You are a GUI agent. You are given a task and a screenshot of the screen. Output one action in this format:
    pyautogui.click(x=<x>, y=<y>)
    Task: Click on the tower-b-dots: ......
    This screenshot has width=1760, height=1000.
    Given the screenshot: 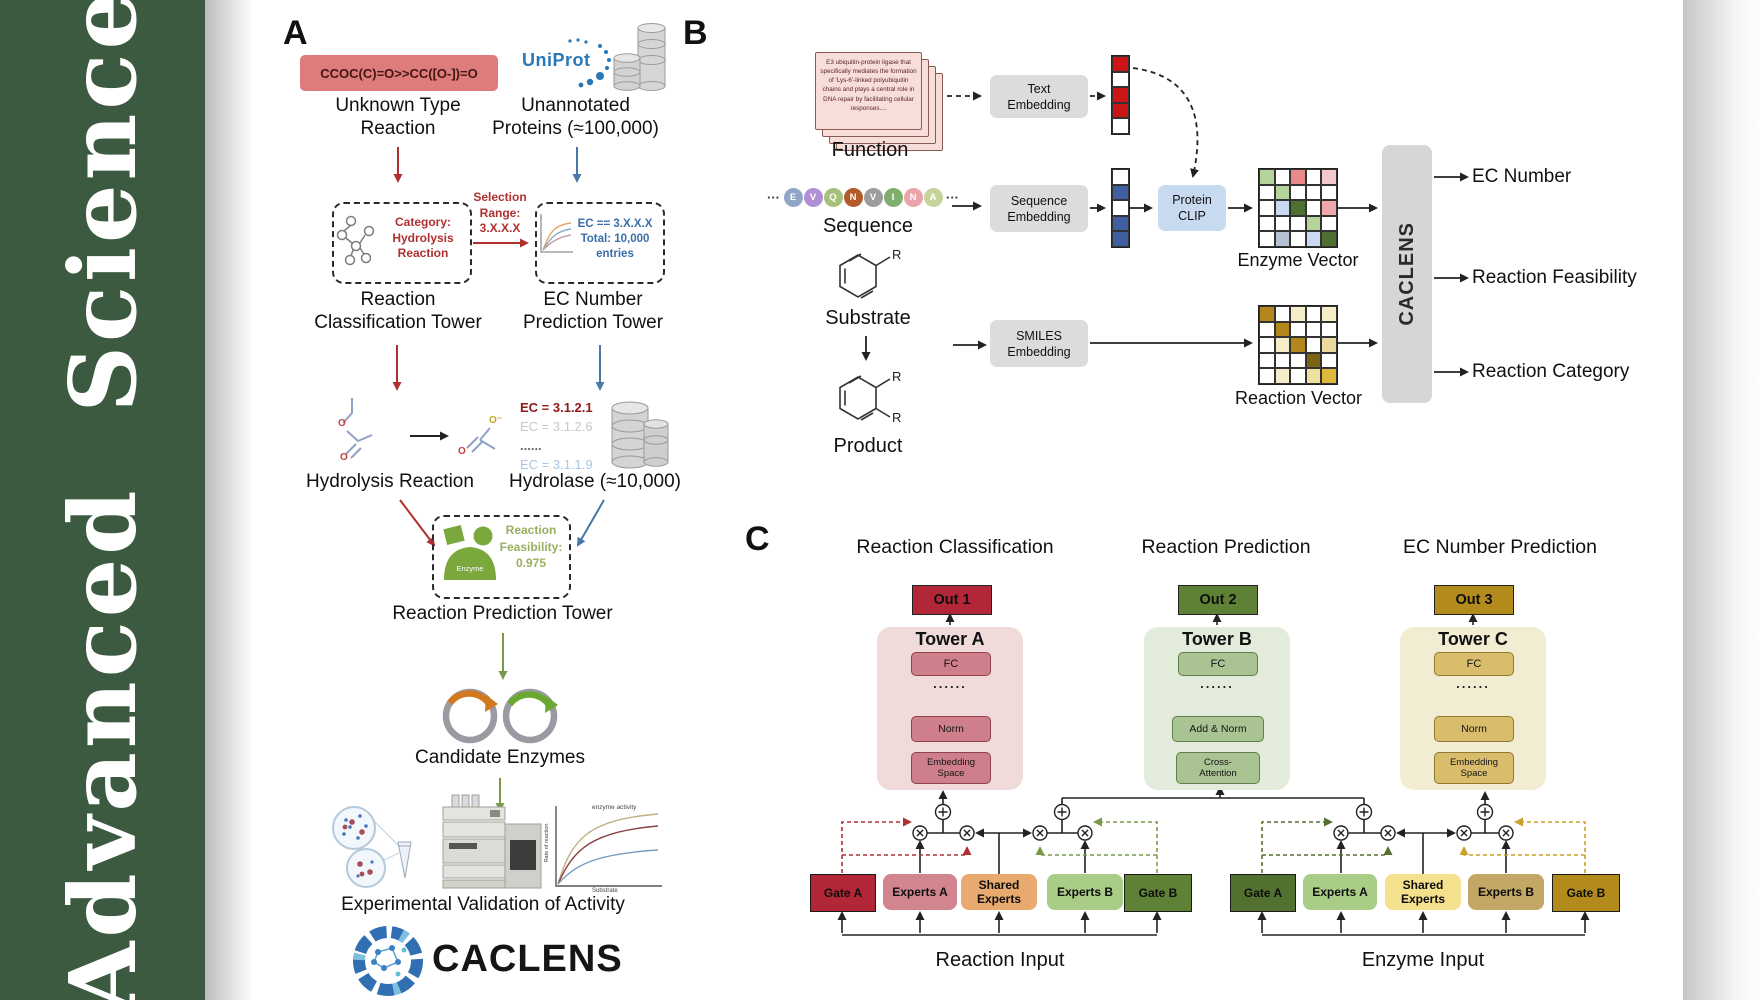 What is the action you would take?
    pyautogui.click(x=1217, y=683)
    